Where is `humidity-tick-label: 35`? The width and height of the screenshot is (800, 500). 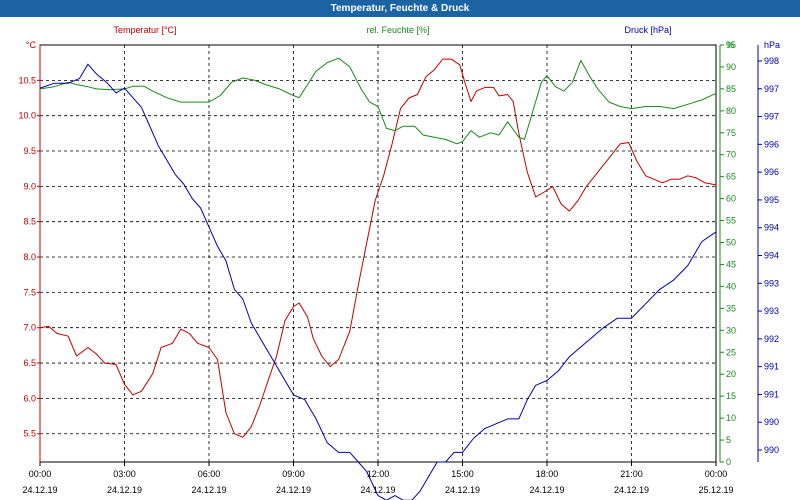 humidity-tick-label: 35 is located at coordinates (731, 308).